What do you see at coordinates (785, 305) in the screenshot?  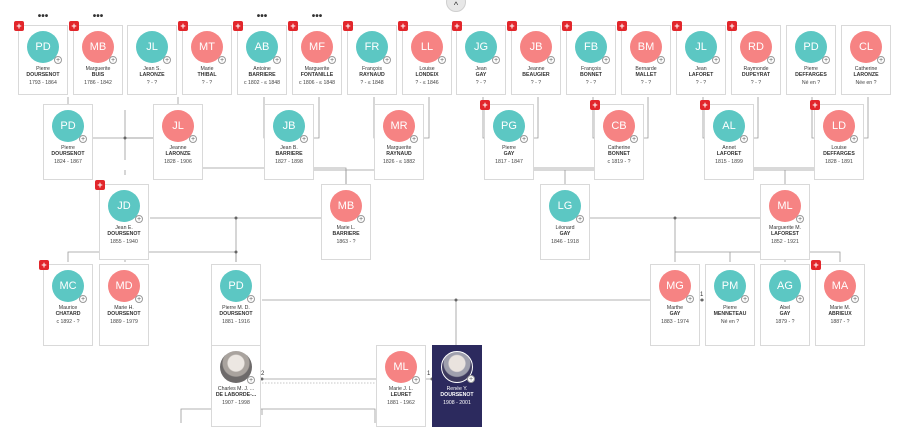 I see `person-card: AG + Abel GAY 1879 - ?` at bounding box center [785, 305].